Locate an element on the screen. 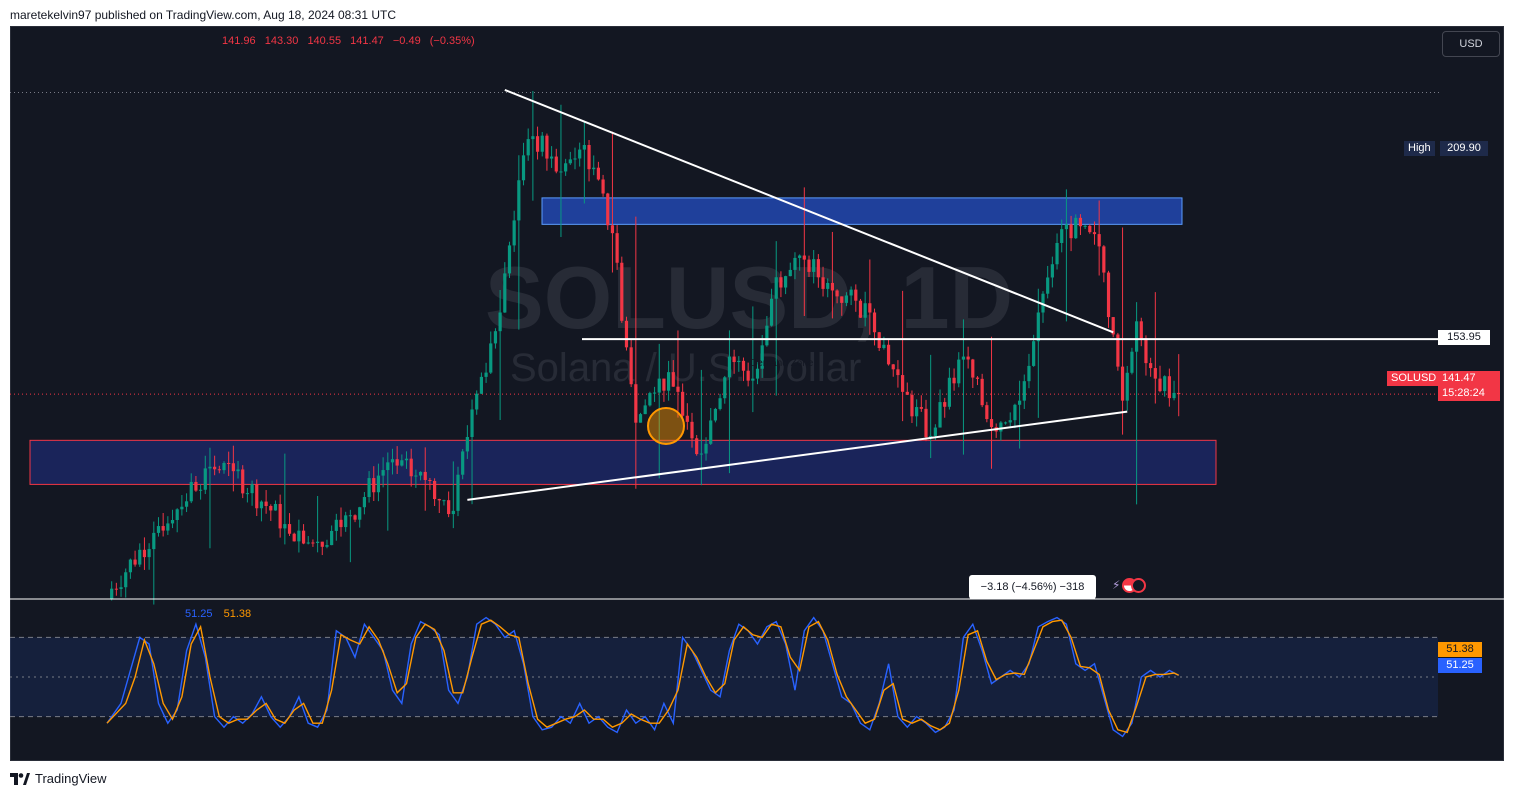  stochastic-legend: 51.25 51.38 is located at coordinates (218, 614).